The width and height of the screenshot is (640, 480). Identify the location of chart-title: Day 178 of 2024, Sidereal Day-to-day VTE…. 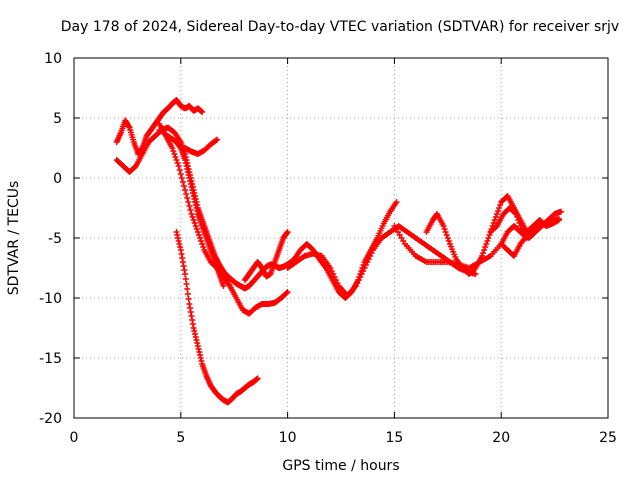
(340, 27).